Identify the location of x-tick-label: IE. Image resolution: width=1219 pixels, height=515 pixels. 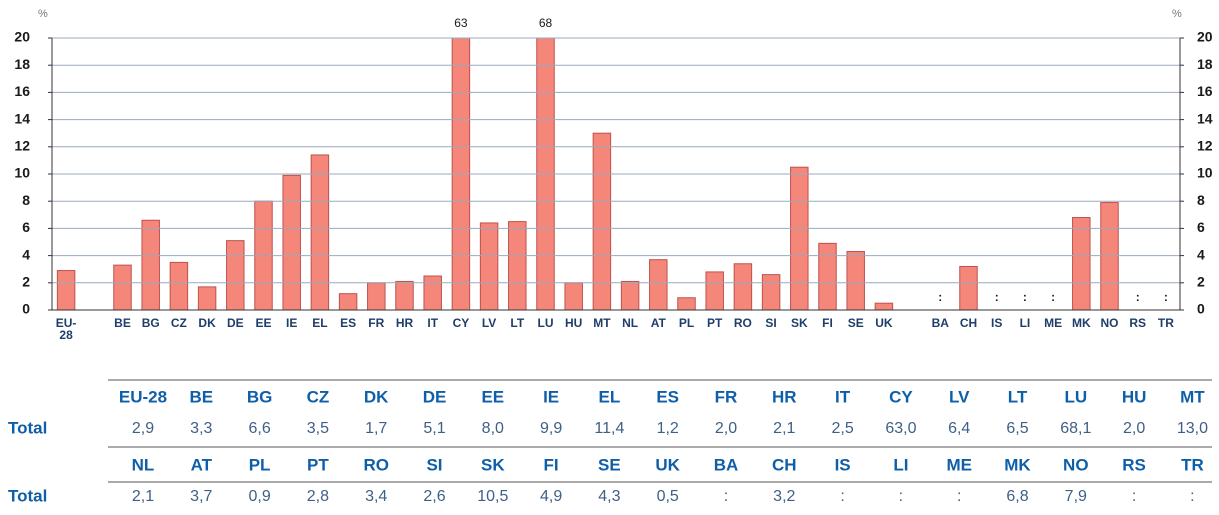
(291, 323).